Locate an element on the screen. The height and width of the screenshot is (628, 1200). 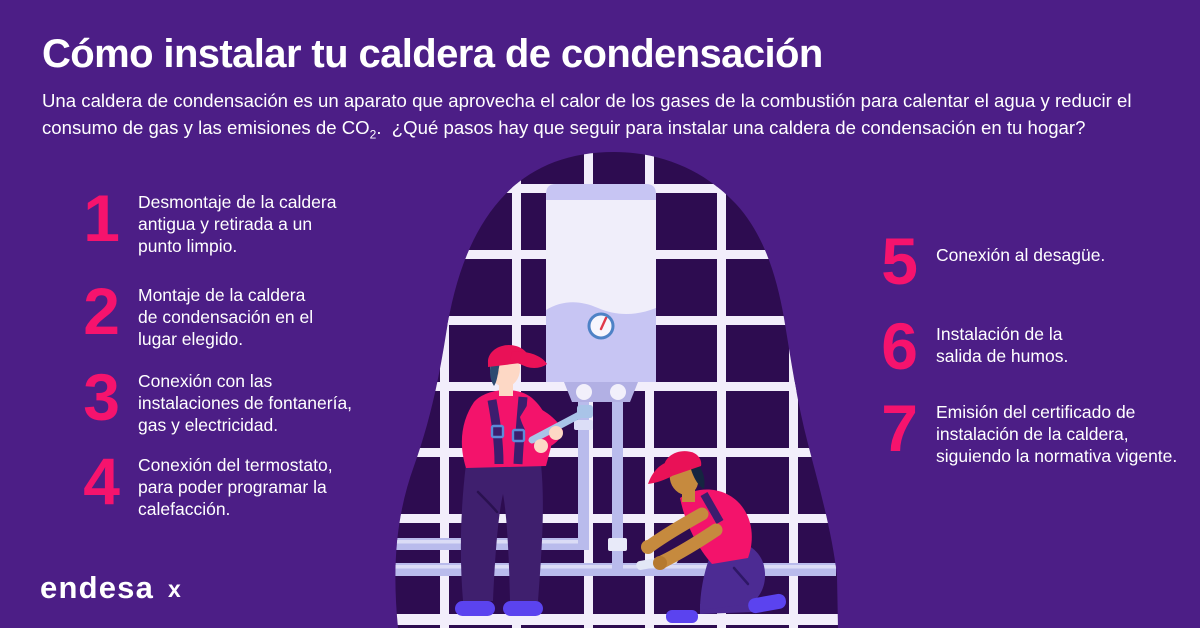
step-number: 6 is located at coordinates (899, 346).